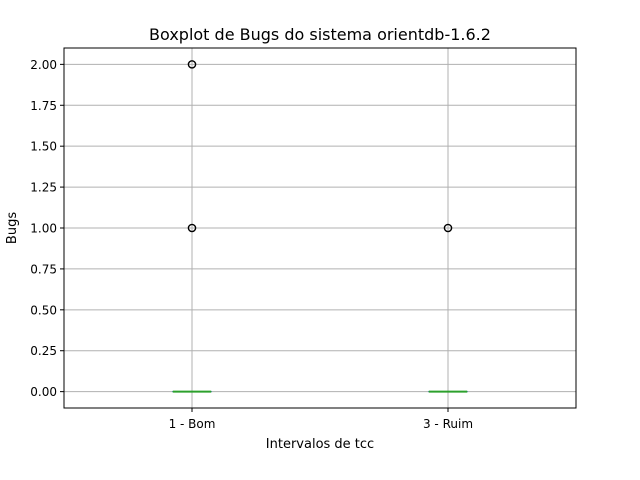  Describe the element at coordinates (43, 229) in the screenshot. I see `y-tick-label: 1.00` at that location.